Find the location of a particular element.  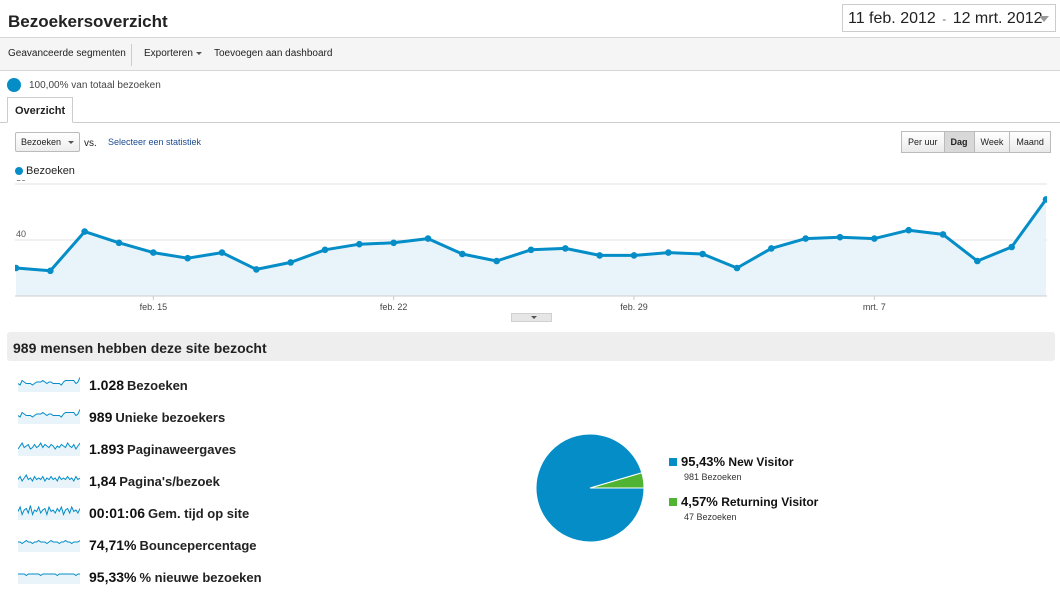

date-end: 12 mrt. 2012 is located at coordinates (997, 18).